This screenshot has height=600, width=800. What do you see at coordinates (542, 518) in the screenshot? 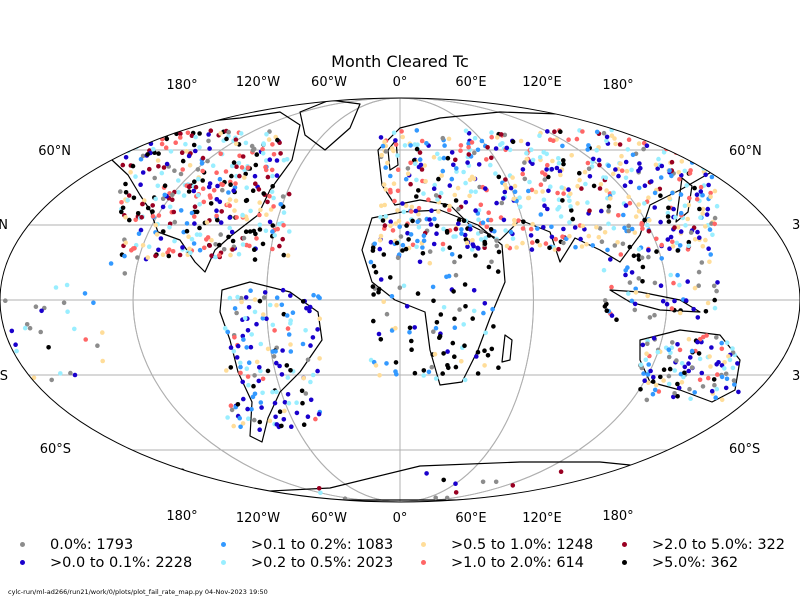
I see `lon-tick-bottom-120e: 120°E` at bounding box center [542, 518].